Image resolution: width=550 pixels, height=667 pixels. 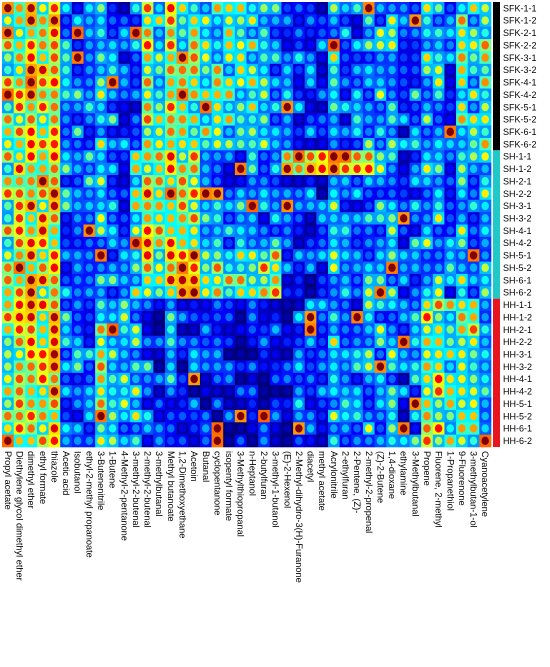 What do you see at coordinates (517, 268) in the screenshot?
I see `row-label: SH-5-2` at bounding box center [517, 268].